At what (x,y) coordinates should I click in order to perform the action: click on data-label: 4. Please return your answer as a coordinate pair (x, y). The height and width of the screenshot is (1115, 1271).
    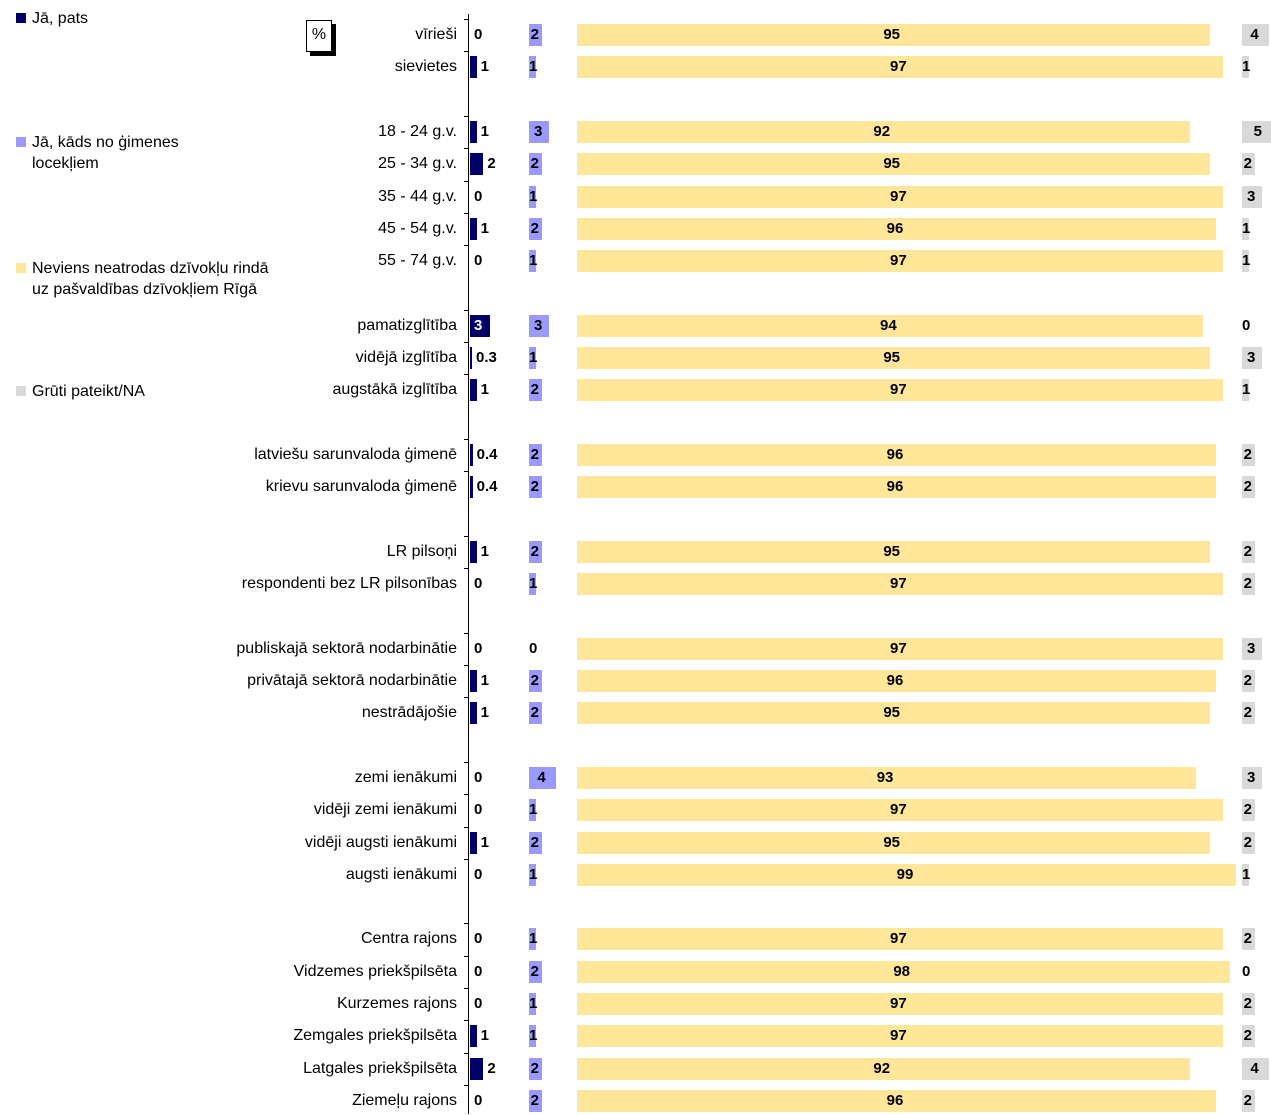
    Looking at the image, I should click on (1254, 1068).